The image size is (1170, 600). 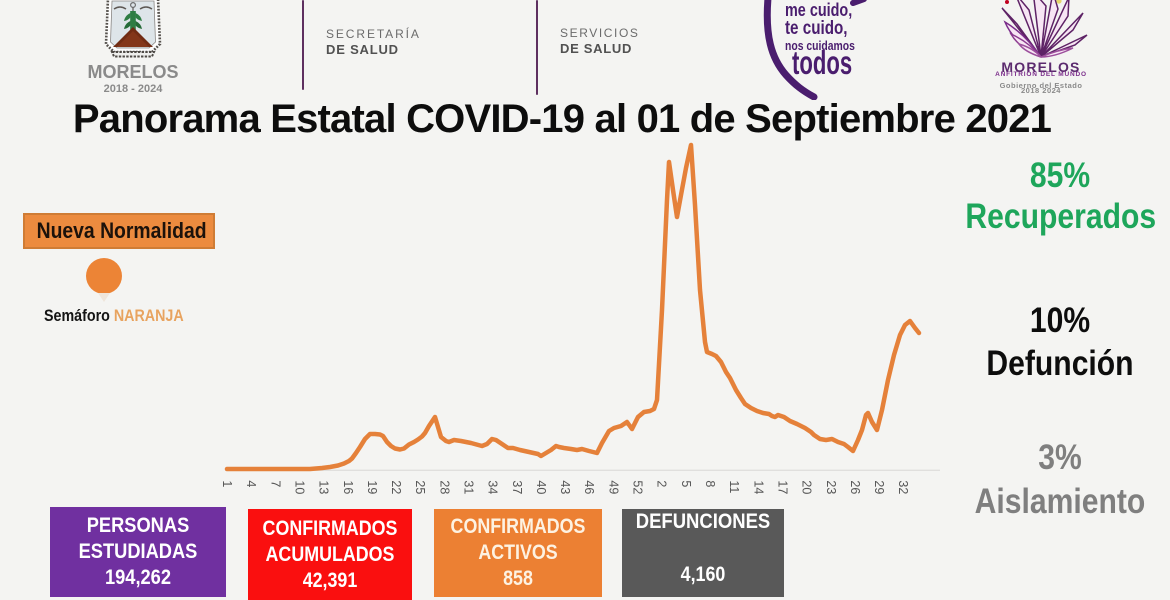 What do you see at coordinates (227, 483) in the screenshot?
I see `svg-text: 1` at bounding box center [227, 483].